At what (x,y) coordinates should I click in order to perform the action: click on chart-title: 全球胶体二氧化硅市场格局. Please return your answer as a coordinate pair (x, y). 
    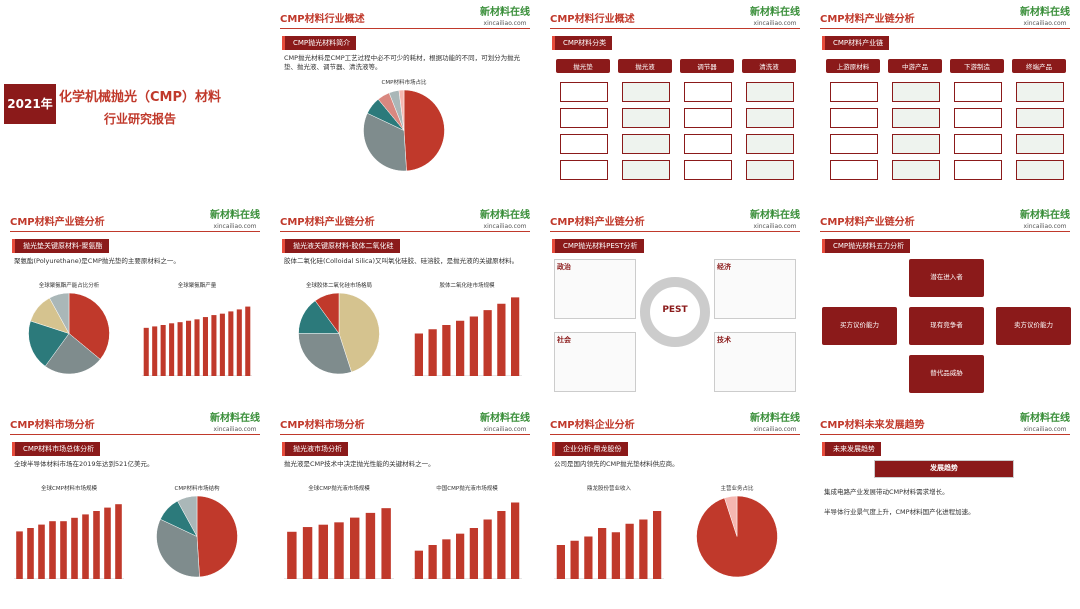
    Looking at the image, I should click on (338, 286).